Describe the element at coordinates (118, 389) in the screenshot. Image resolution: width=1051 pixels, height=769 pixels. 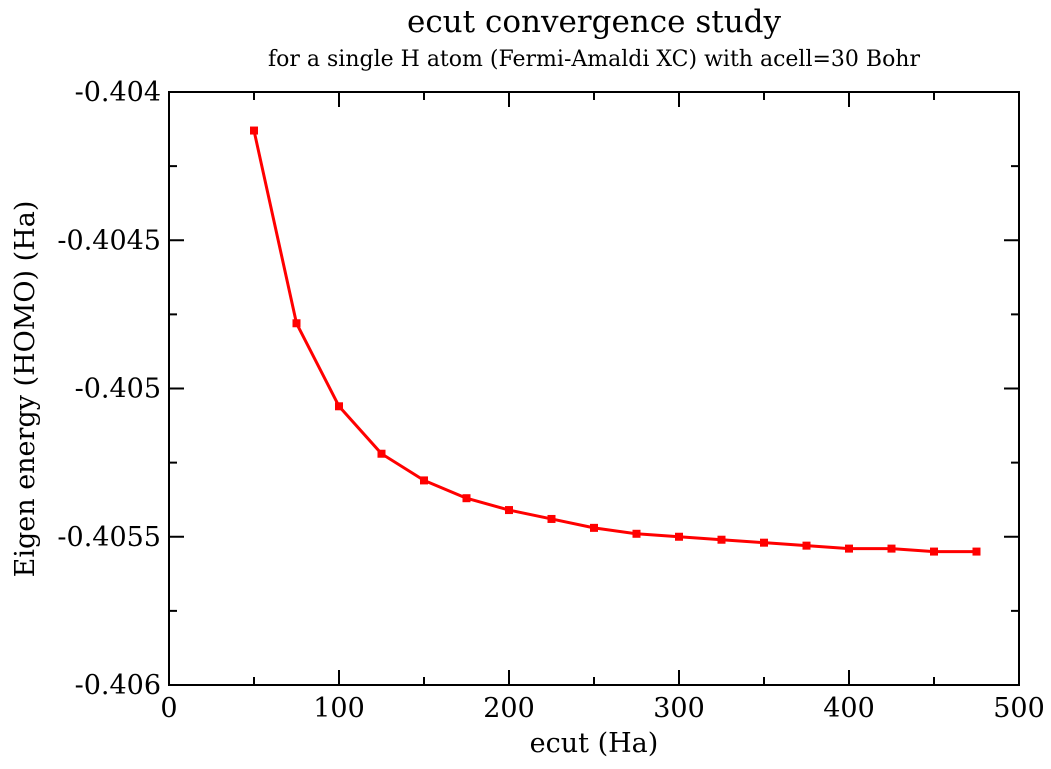
I see `y-tick-label: -0.405` at that location.